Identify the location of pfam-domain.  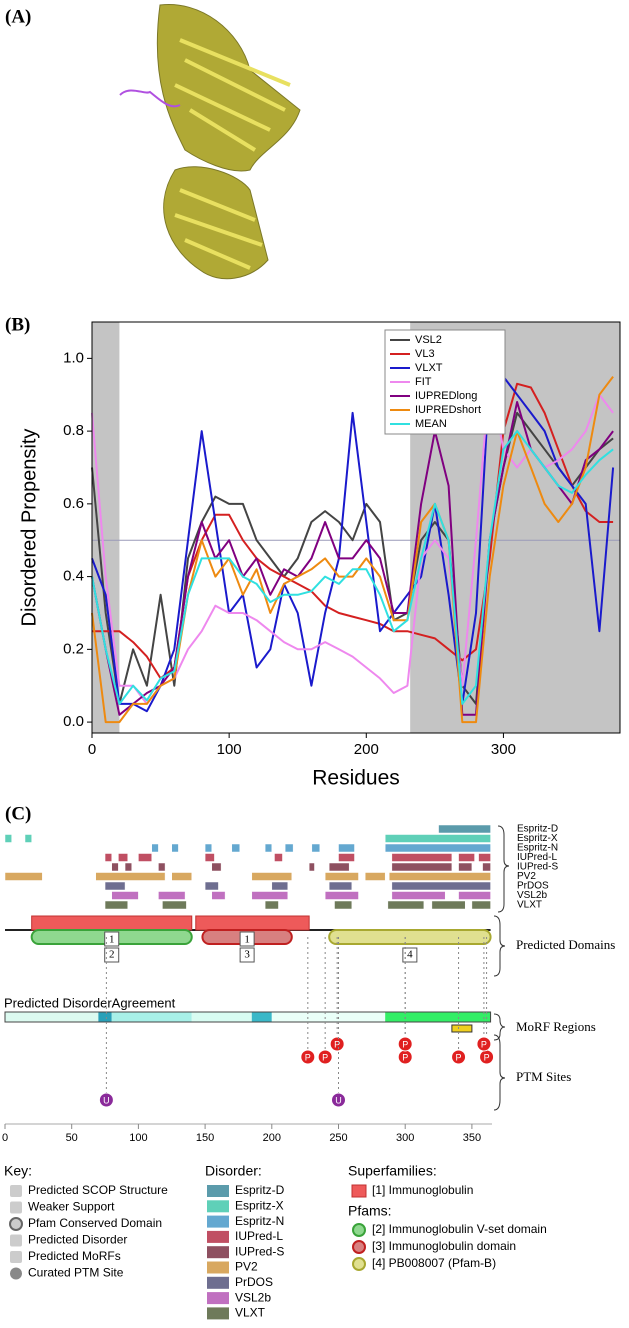
(410, 937).